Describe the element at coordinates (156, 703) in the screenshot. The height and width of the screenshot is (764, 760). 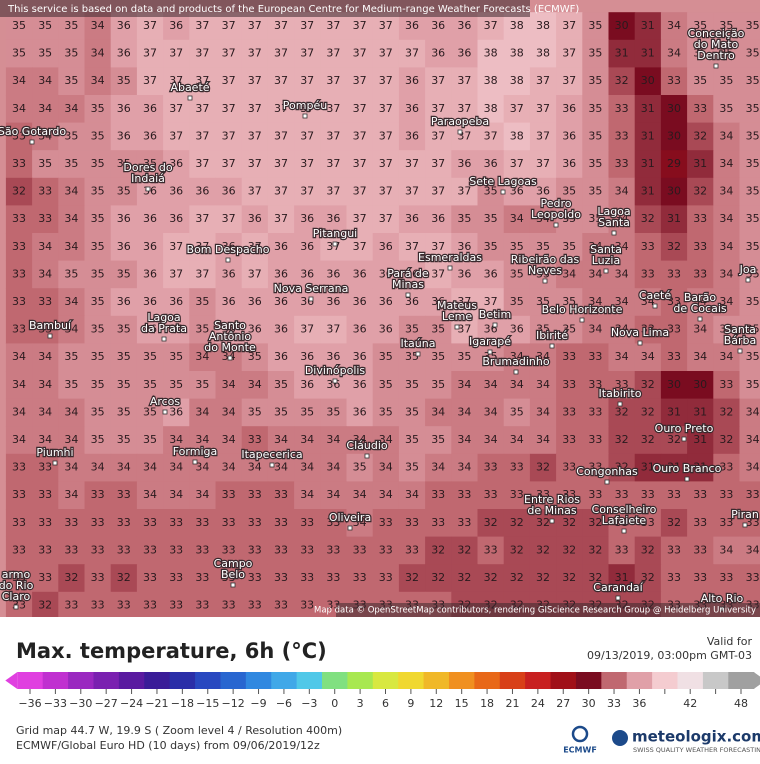
I see `colorbar-tick-label: −21` at that location.